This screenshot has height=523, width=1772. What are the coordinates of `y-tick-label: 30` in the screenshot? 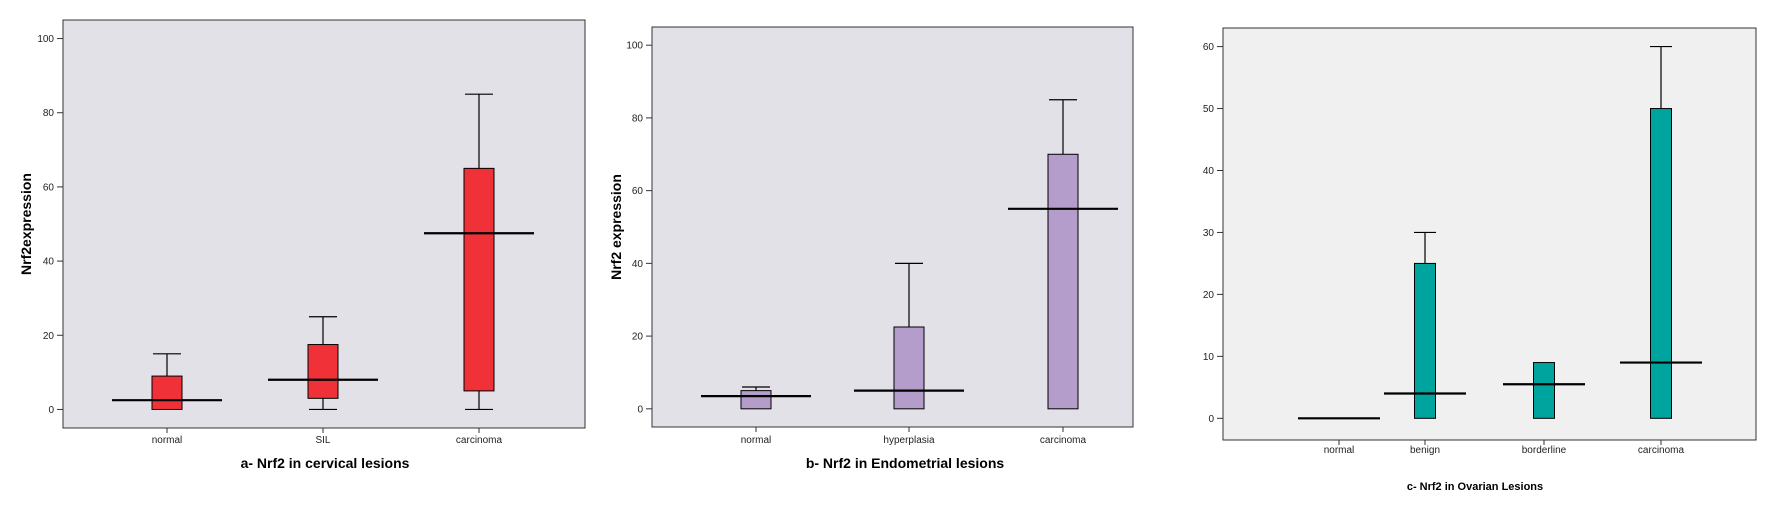 It's located at (1209, 233).